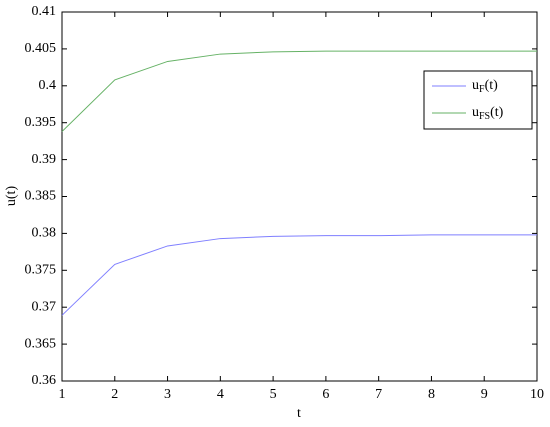 The image size is (550, 427). What do you see at coordinates (485, 86) in the screenshot?
I see `legend-label: uF(t)` at bounding box center [485, 86].